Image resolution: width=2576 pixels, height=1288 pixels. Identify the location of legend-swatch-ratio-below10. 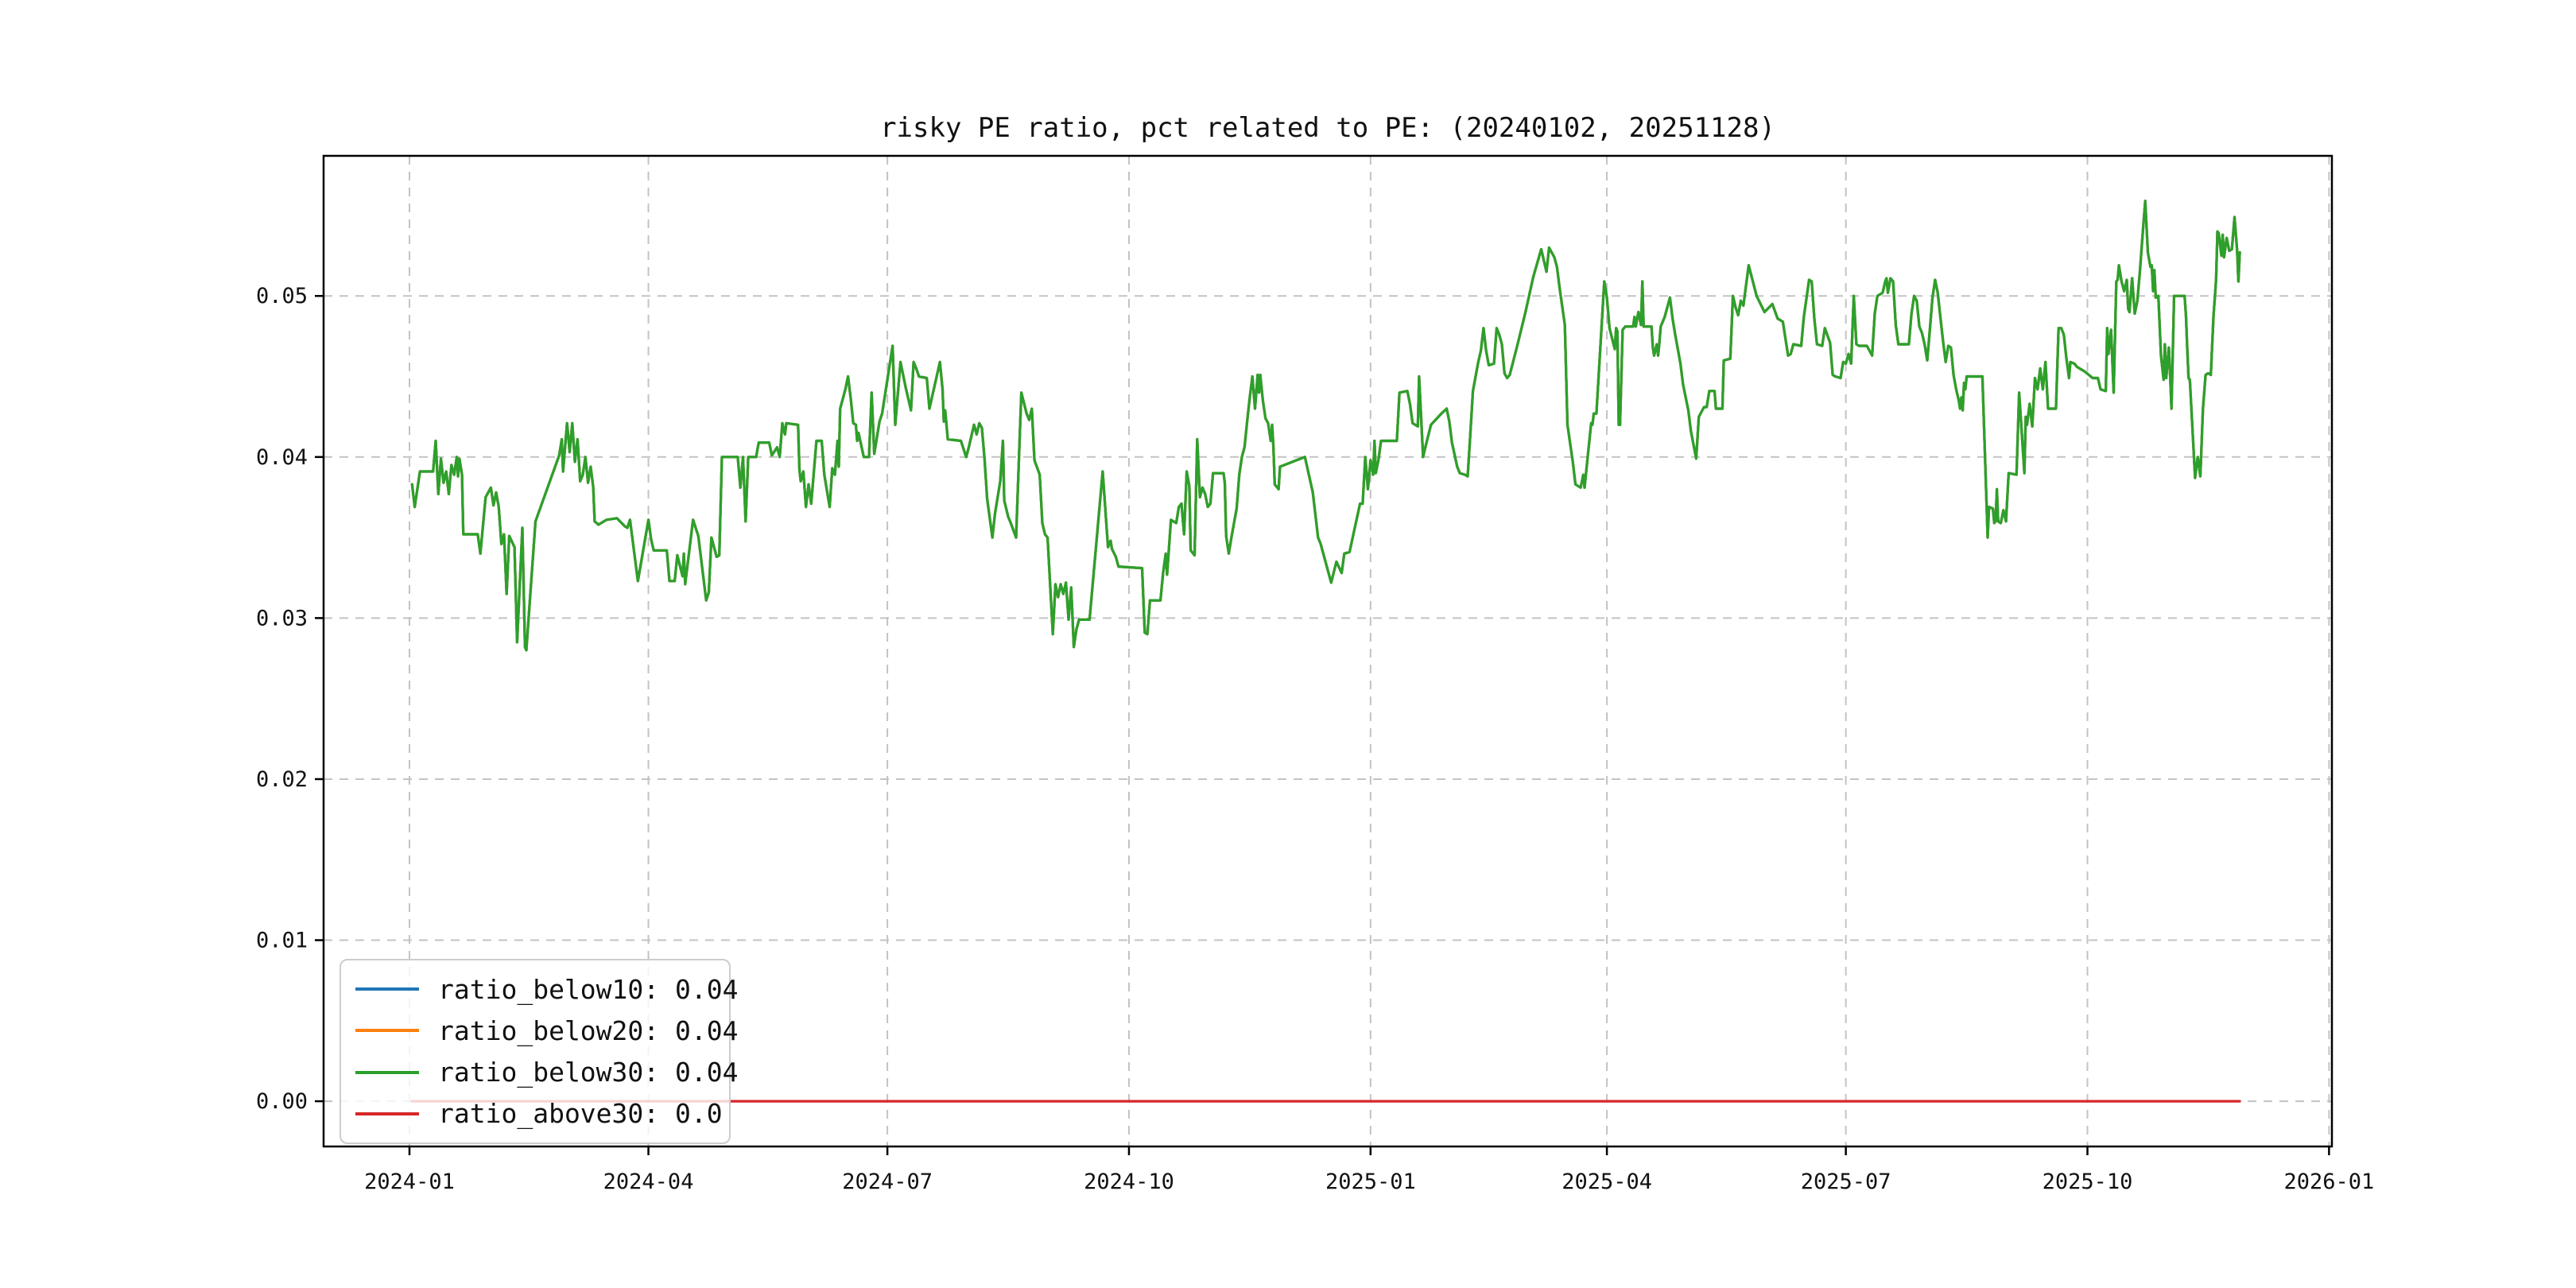
(387, 989).